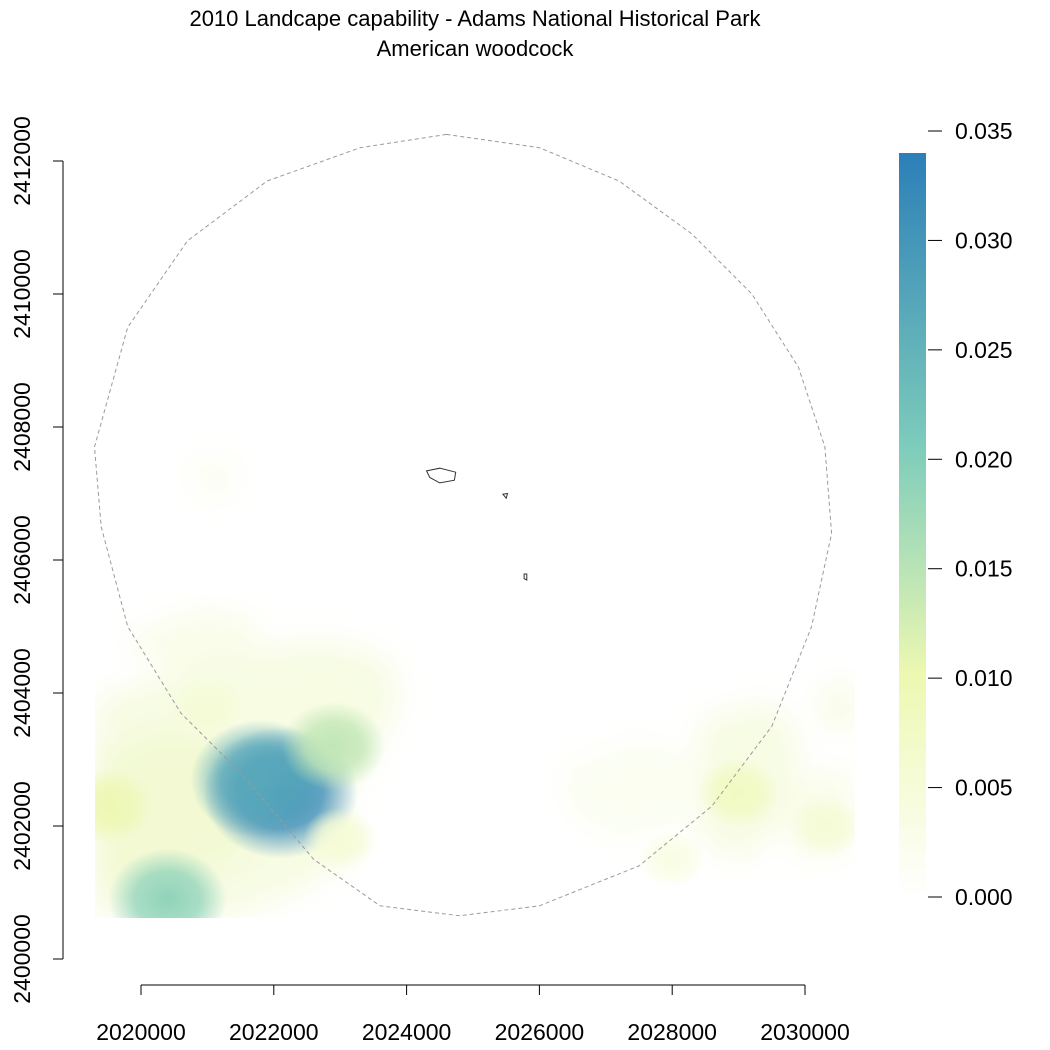 This screenshot has width=1050, height=1050. What do you see at coordinates (672, 1032) in the screenshot?
I see `x-tick-label: 2028000` at bounding box center [672, 1032].